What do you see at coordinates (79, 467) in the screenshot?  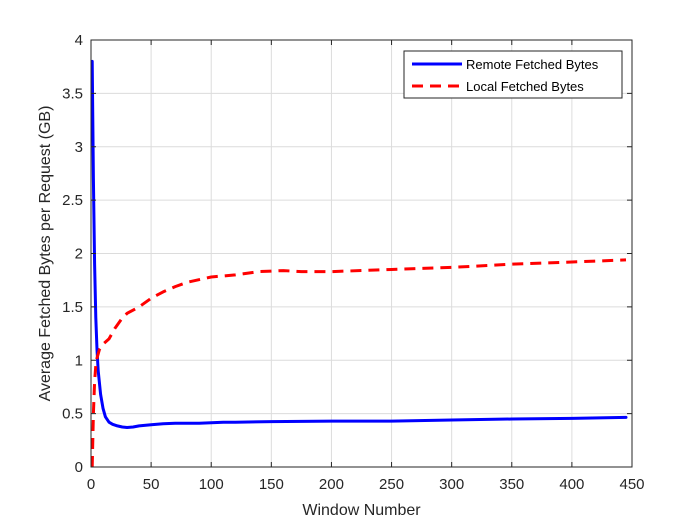 I see `y-tick-label: 0` at bounding box center [79, 467].